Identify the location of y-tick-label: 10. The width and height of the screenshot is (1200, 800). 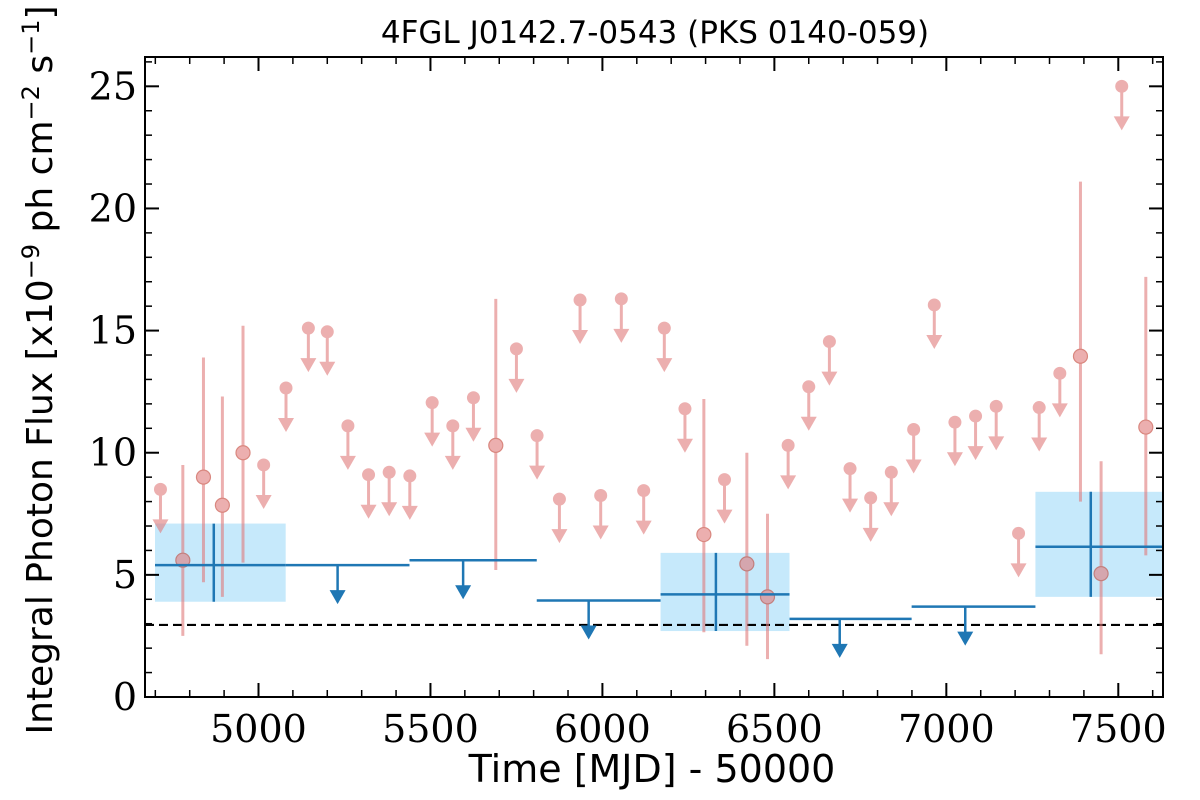
(113, 453).